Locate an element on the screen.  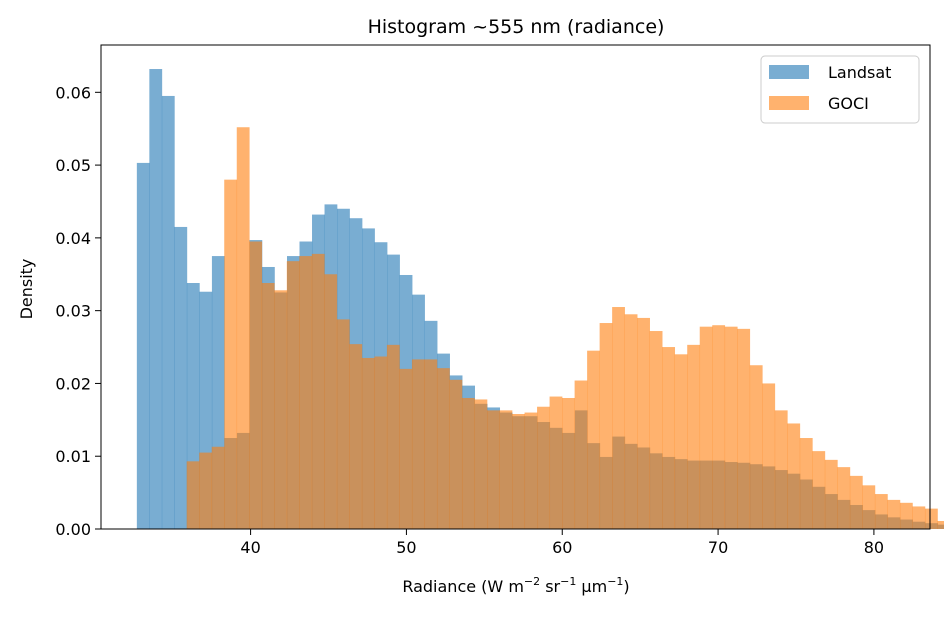
y-axis-ticks: 0.00 0.01 0.02 0.03 0.04 0.05 0.06 is located at coordinates (78, 311).